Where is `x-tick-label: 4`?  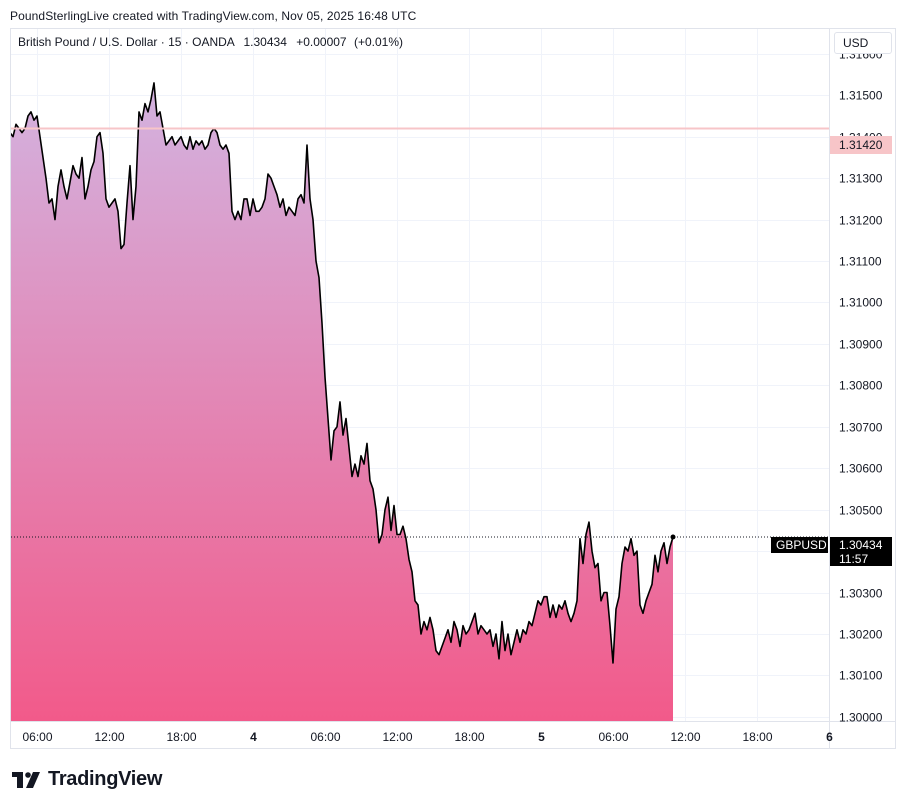 x-tick-label: 4 is located at coordinates (253, 737).